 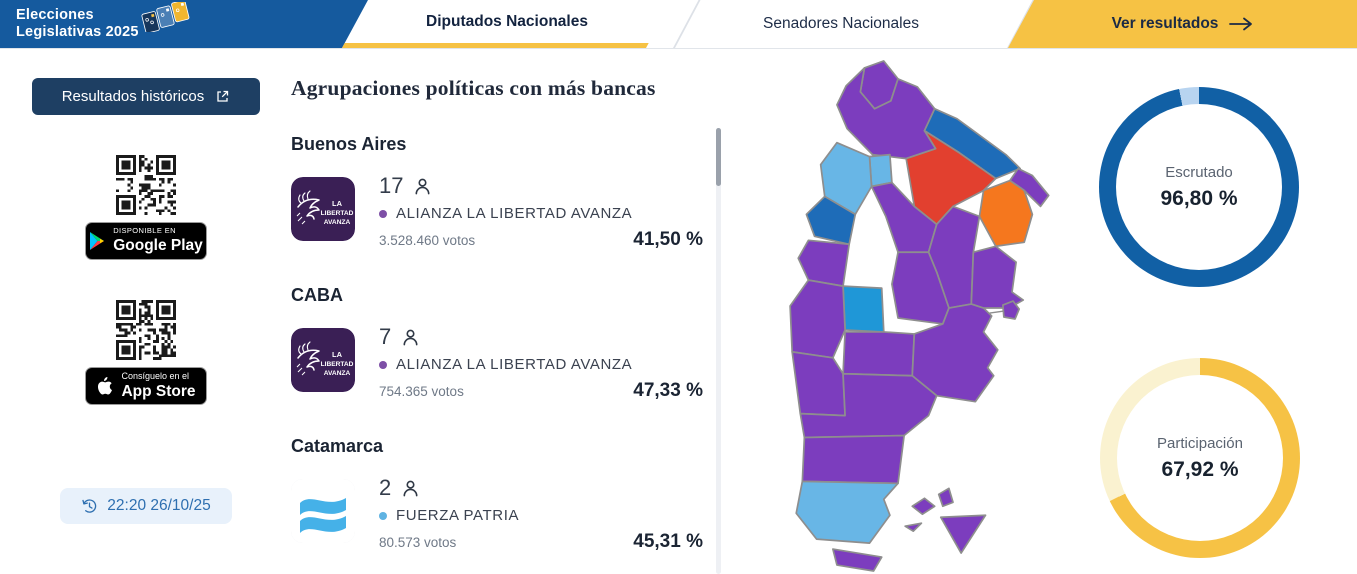 What do you see at coordinates (817, 319) in the screenshot?
I see `map-province-mendoza` at bounding box center [817, 319].